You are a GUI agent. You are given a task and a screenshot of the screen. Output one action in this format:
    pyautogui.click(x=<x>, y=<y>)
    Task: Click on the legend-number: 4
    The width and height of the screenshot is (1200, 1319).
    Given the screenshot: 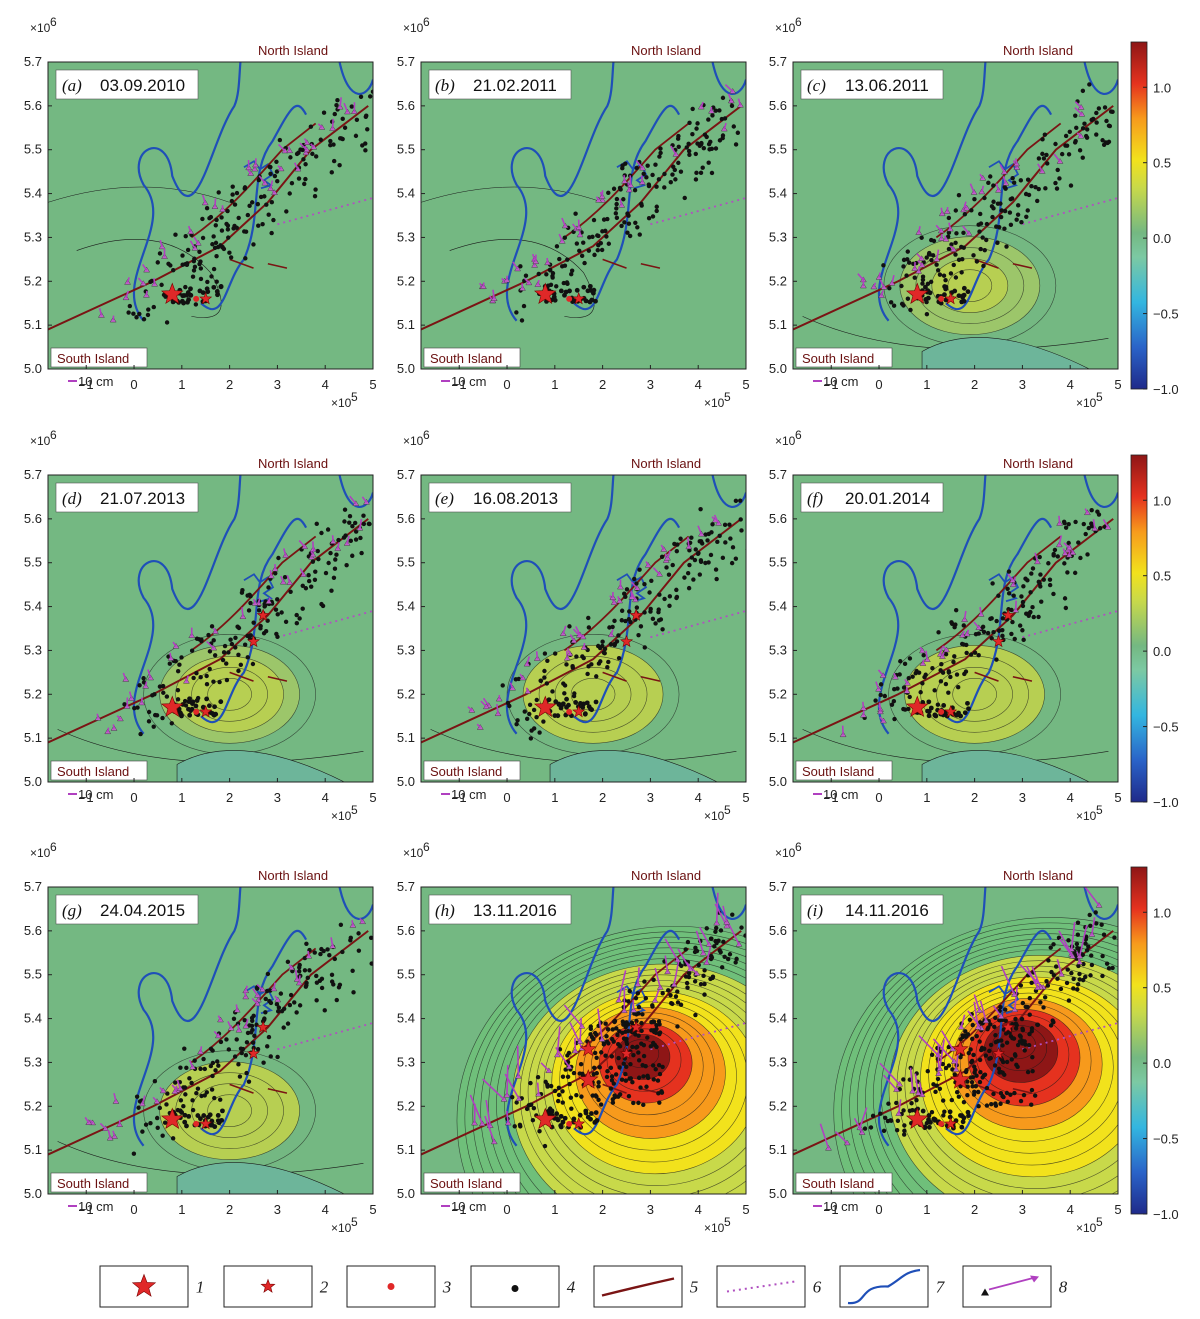 What is the action you would take?
    pyautogui.click(x=571, y=1287)
    